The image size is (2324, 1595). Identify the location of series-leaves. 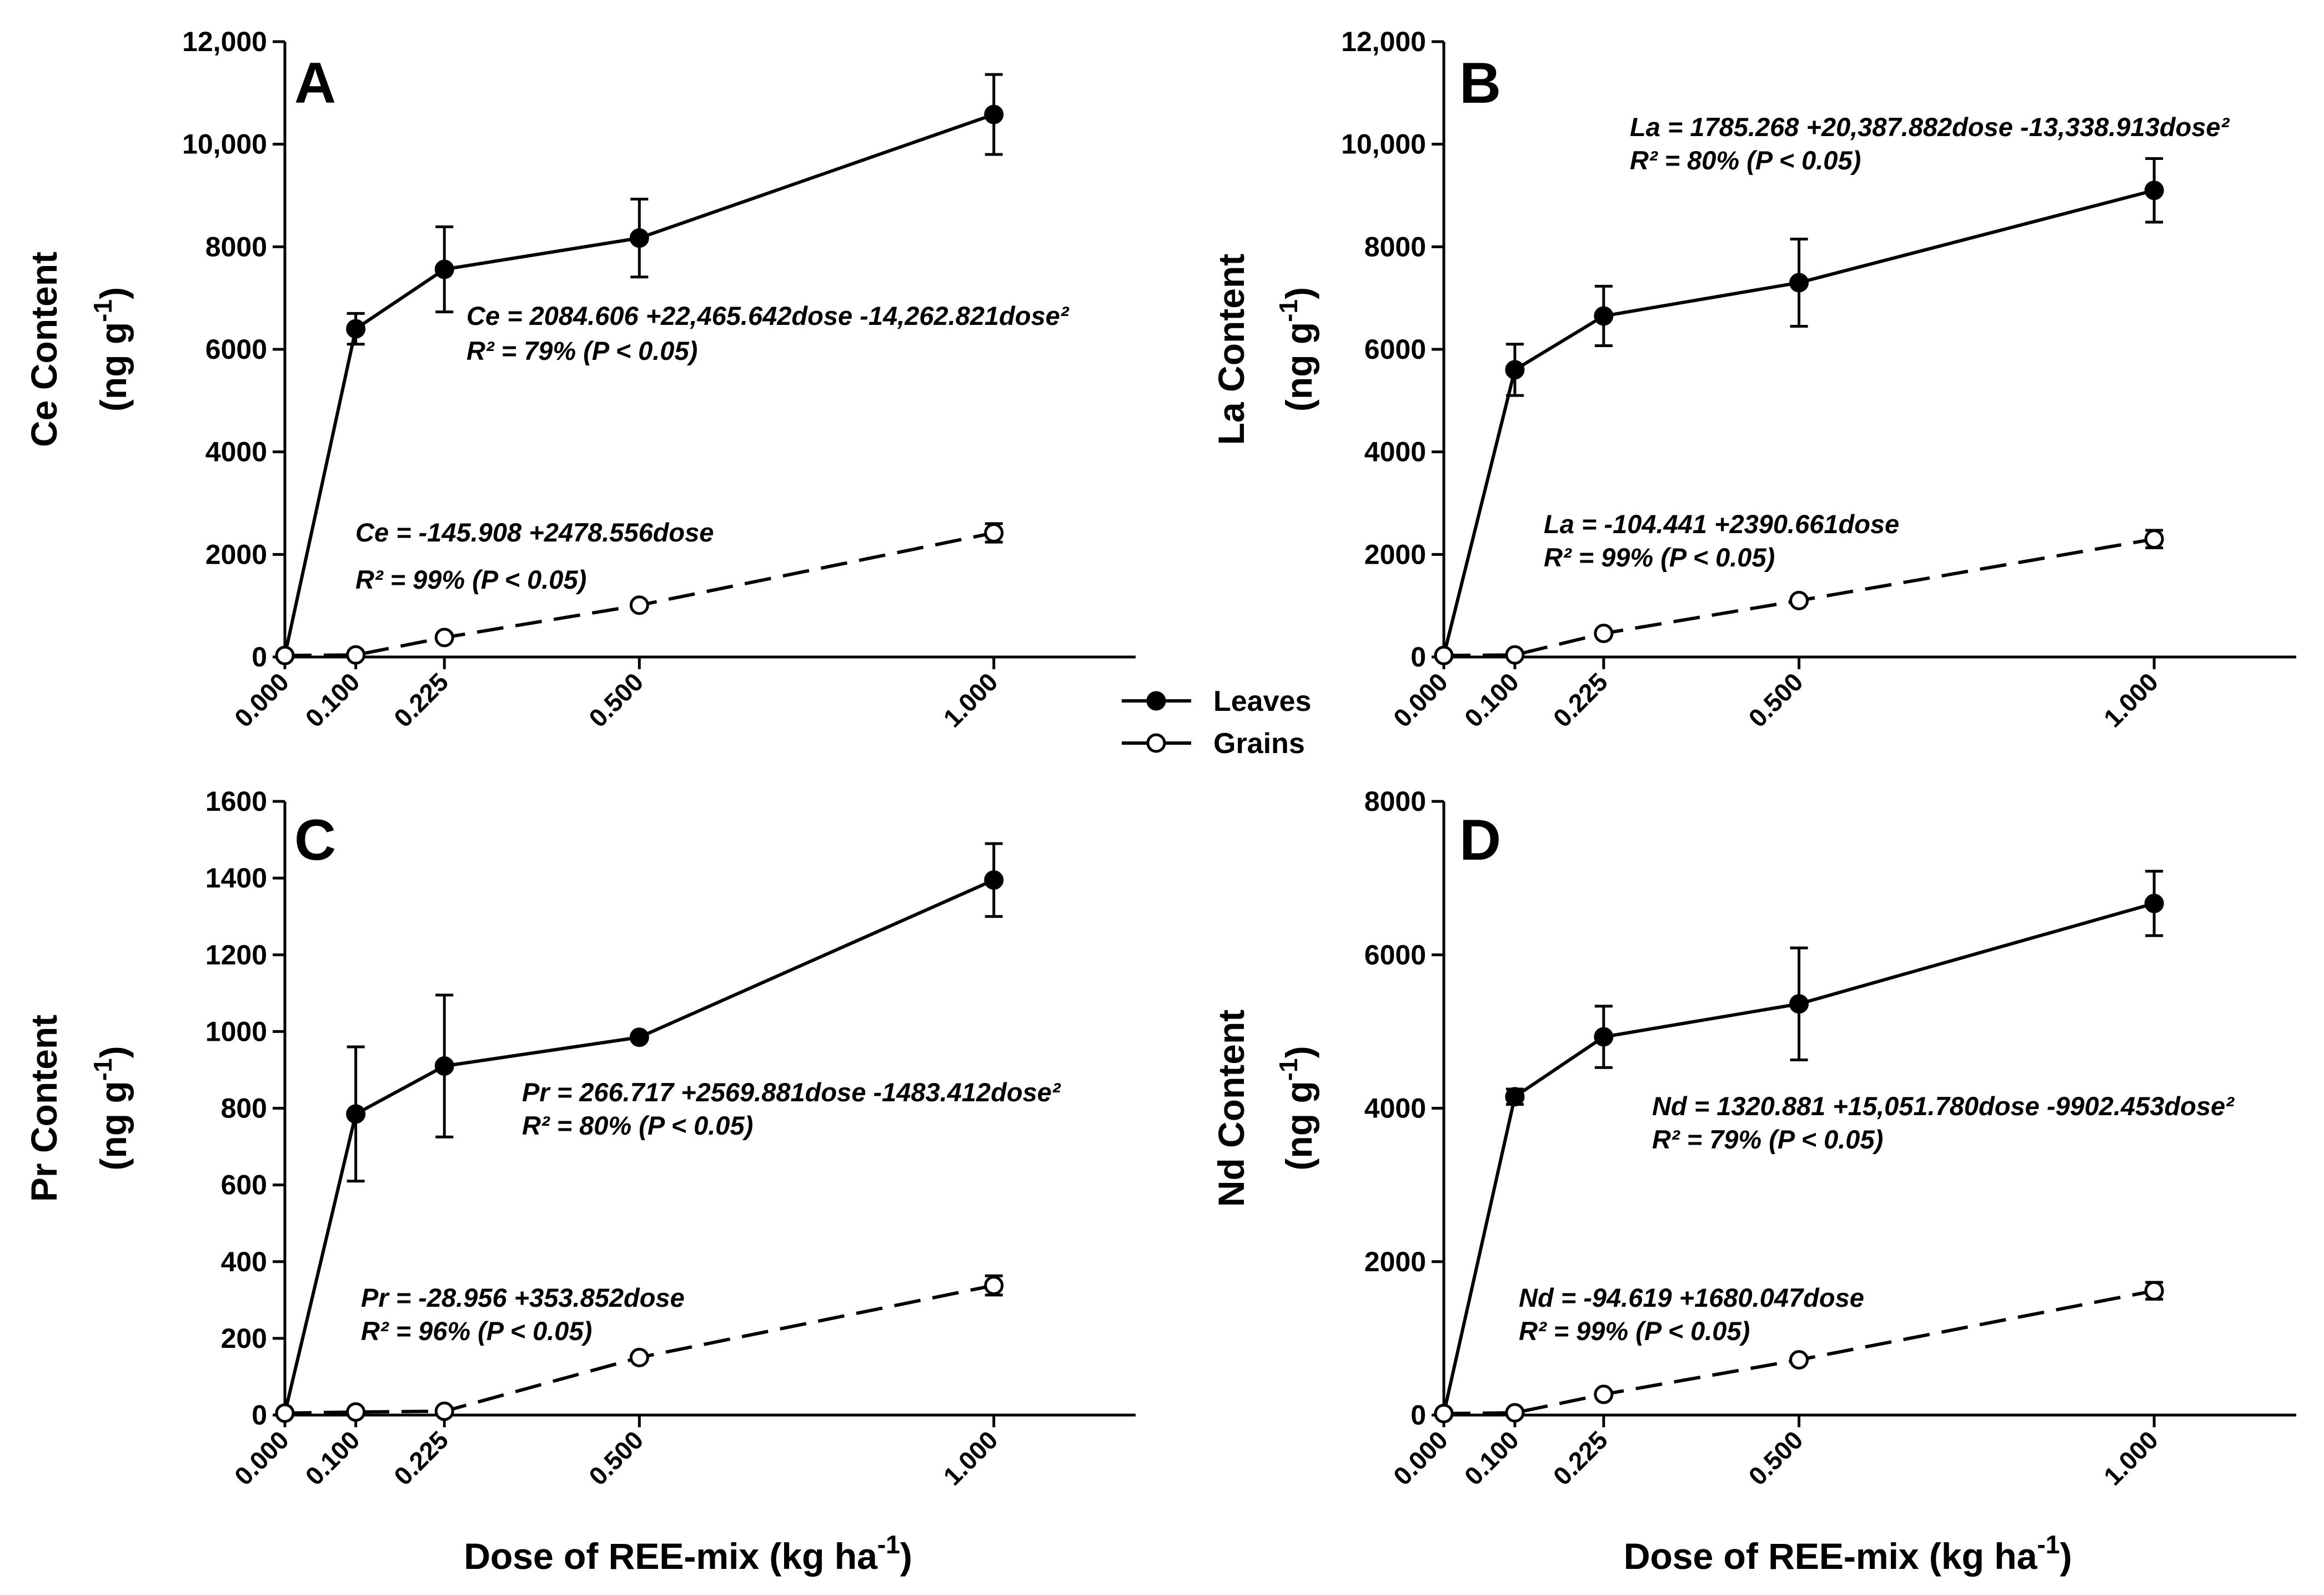
(639, 369).